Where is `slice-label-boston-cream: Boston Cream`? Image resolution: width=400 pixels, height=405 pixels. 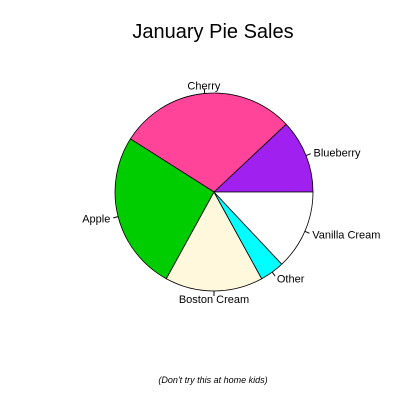
slice-label-boston-cream: Boston Cream is located at coordinates (214, 300).